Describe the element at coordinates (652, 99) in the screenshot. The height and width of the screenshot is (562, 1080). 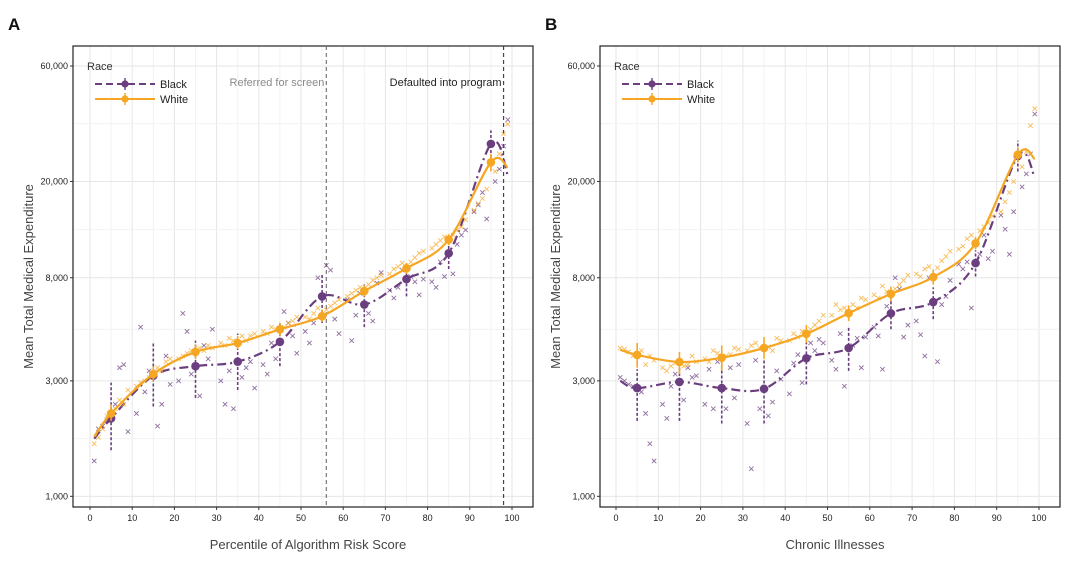
I see `legend-marker` at that location.